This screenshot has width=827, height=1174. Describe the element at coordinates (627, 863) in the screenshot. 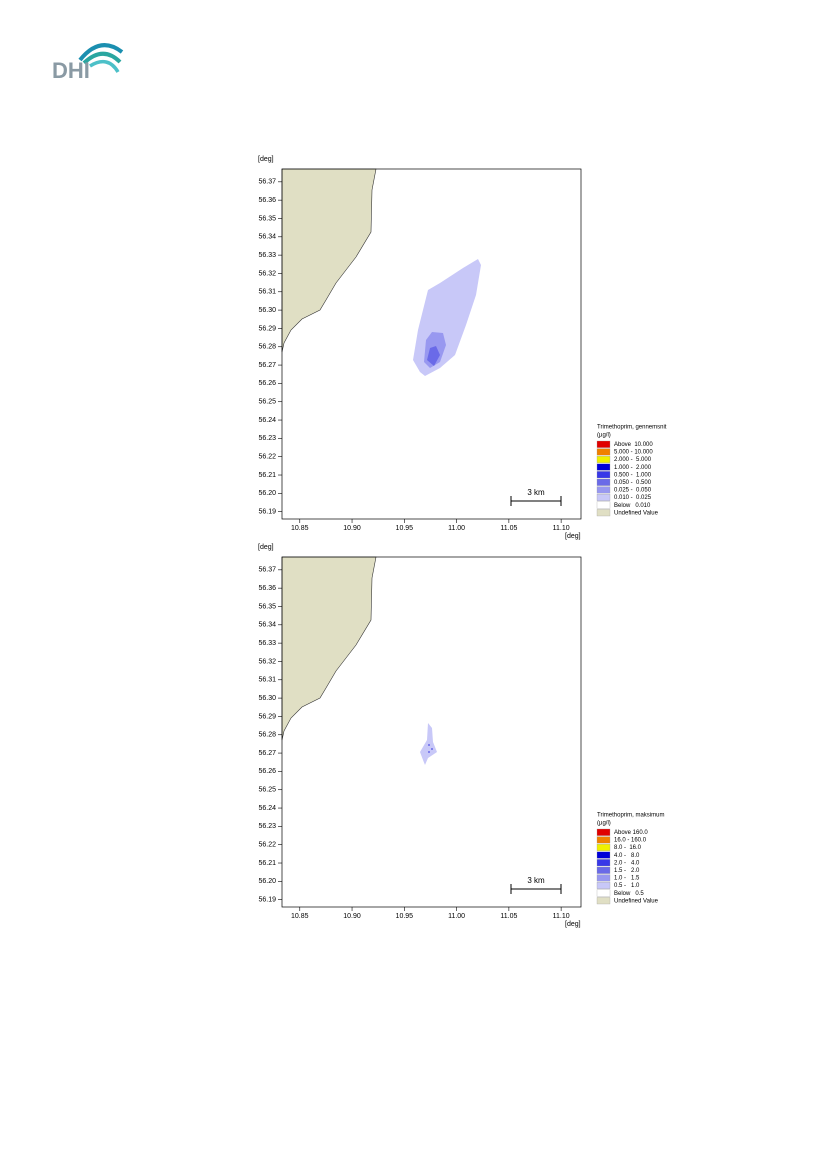

I see `legend-label: 2.0 - 4.0` at that location.